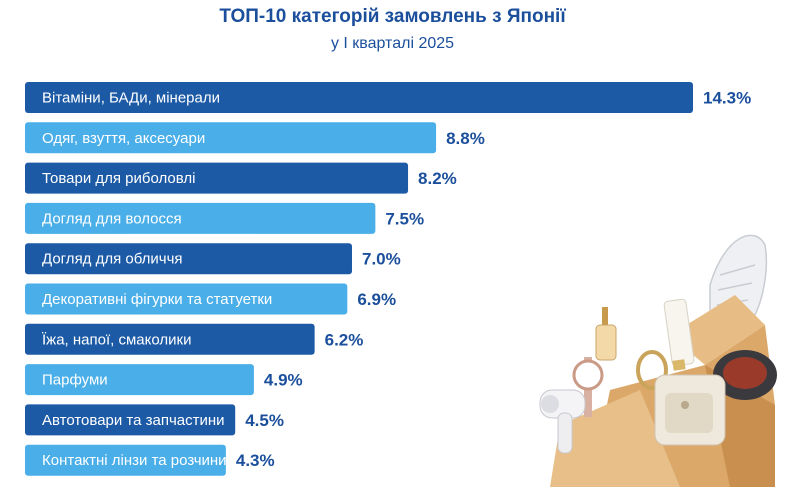  What do you see at coordinates (344, 339) in the screenshot?
I see `bar-value-label: 6.2%` at bounding box center [344, 339].